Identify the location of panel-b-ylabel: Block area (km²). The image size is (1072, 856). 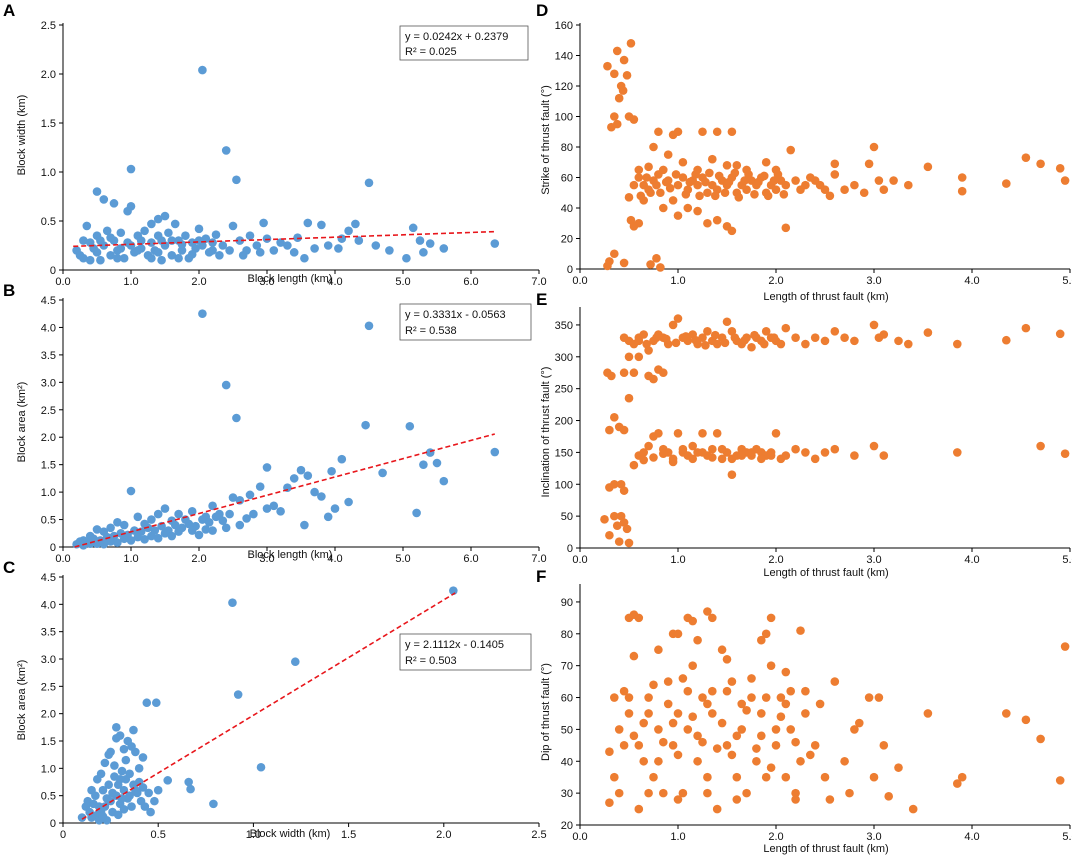
(22, 422).